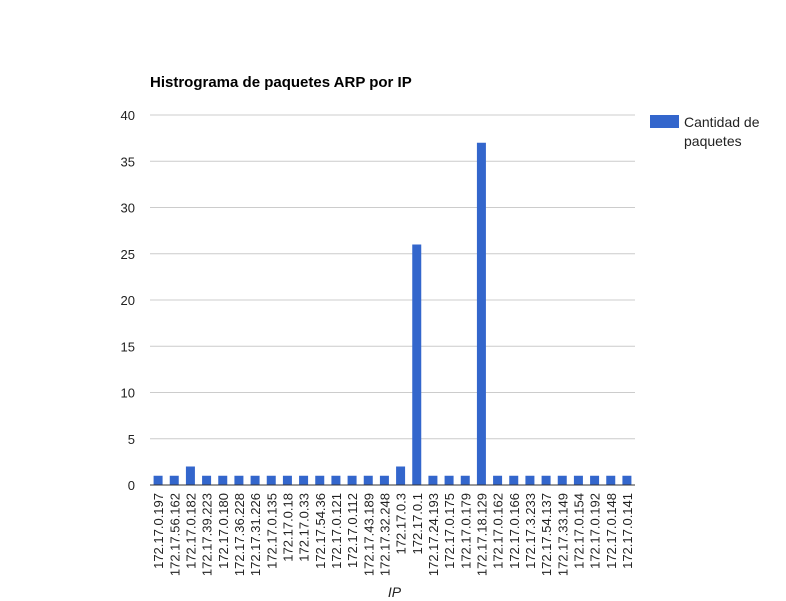 This screenshot has width=786, height=601. I want to click on x-tick-label: 172.17.0.112, so click(352, 530).